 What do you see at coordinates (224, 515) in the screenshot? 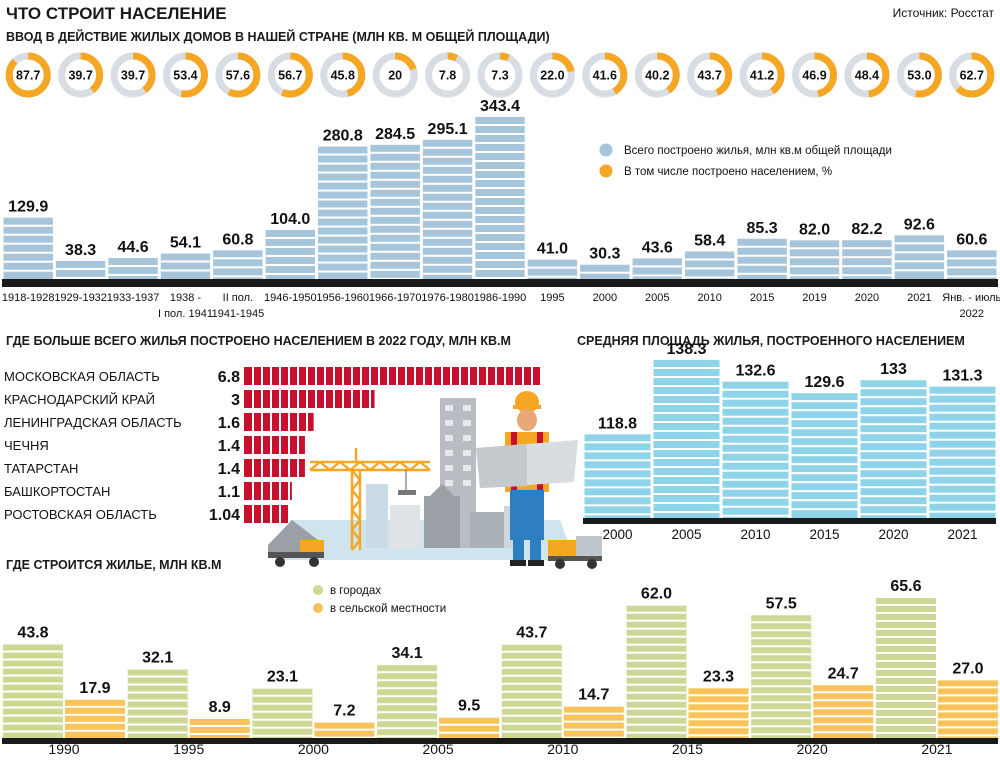
I see `chart2-value-label: 1.04` at bounding box center [224, 515].